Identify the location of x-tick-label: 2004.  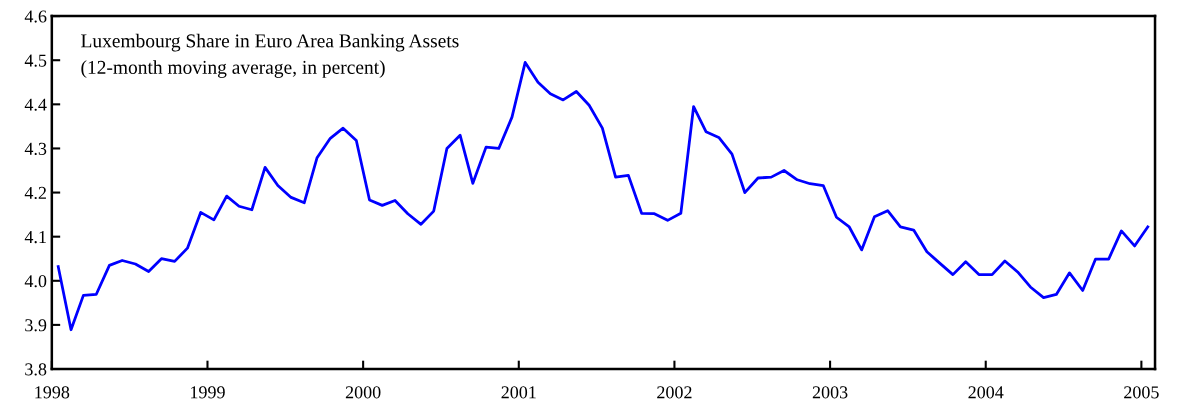
(986, 392).